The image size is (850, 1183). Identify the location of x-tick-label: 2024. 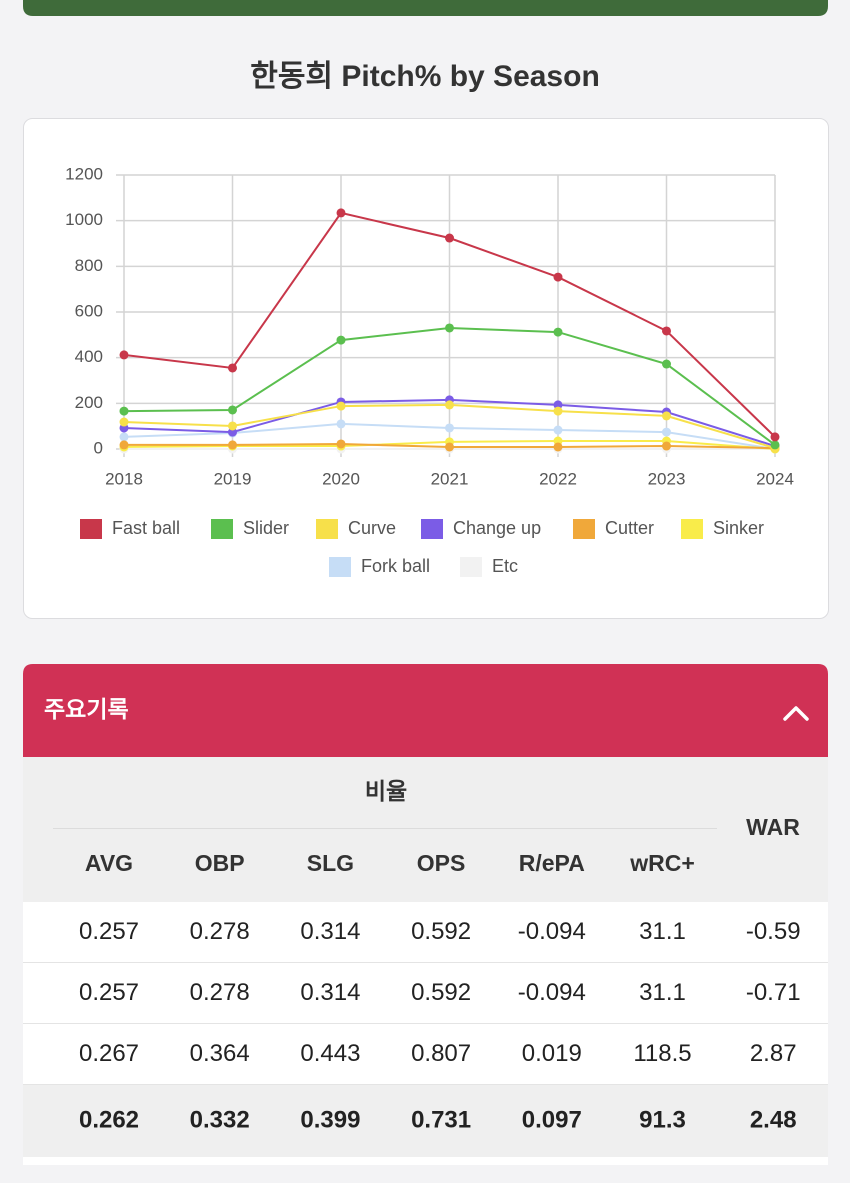
(775, 478).